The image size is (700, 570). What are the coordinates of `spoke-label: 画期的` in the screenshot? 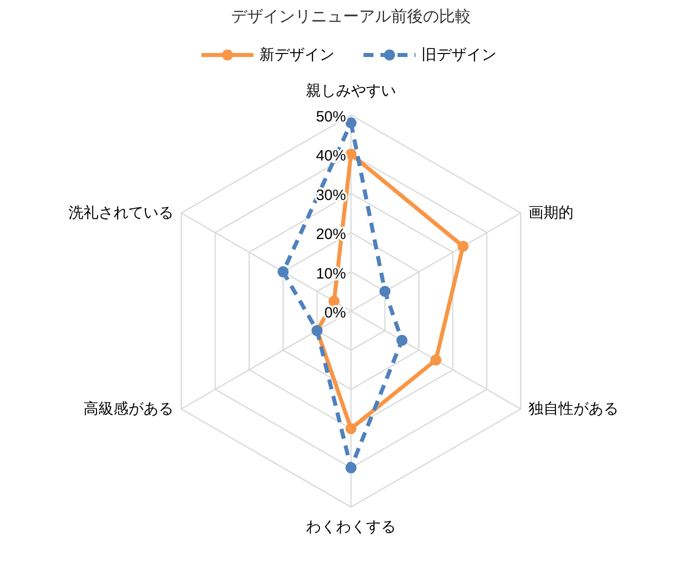 It's located at (551, 213).